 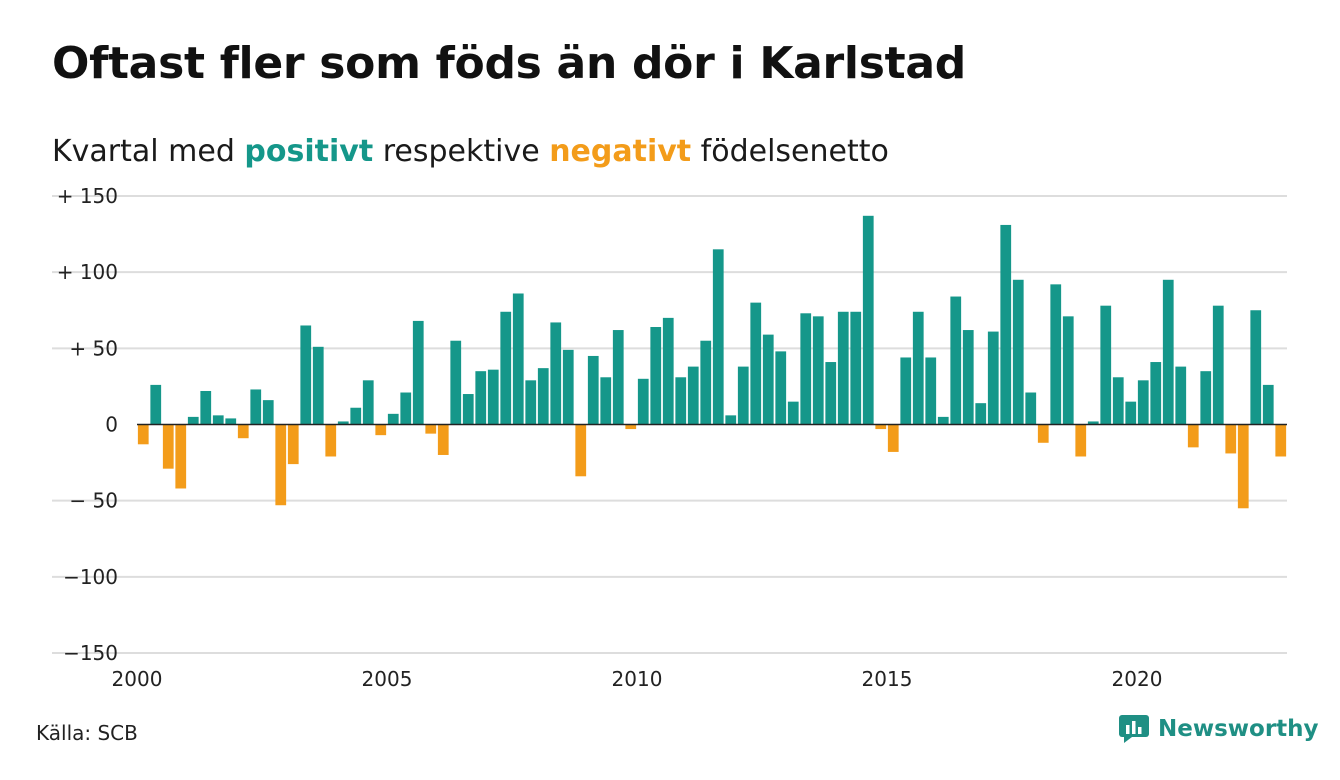 I want to click on y-tick-label: + 150, so click(x=87, y=196).